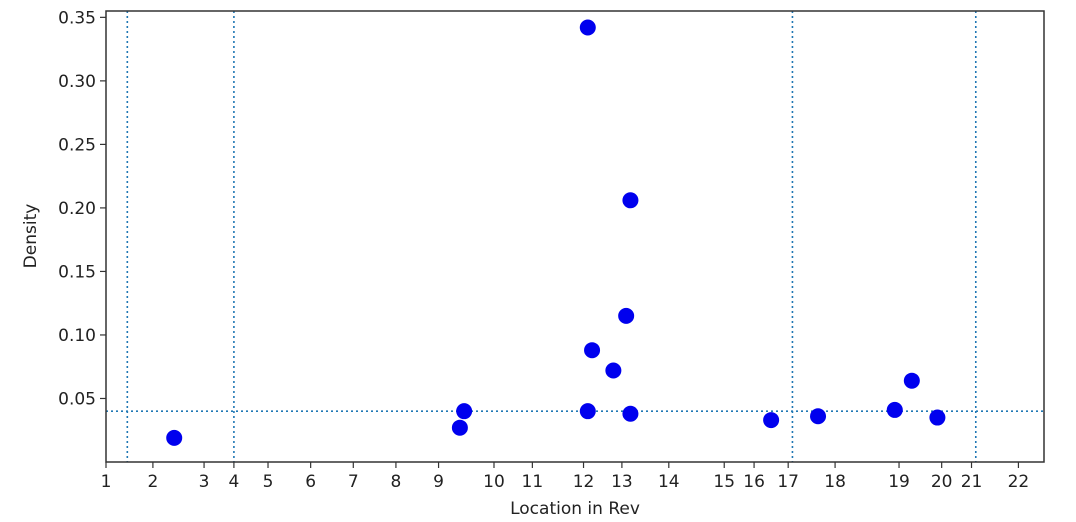 The width and height of the screenshot is (1076, 522). What do you see at coordinates (77, 336) in the screenshot?
I see `y-tick-label: 0.10` at bounding box center [77, 336].